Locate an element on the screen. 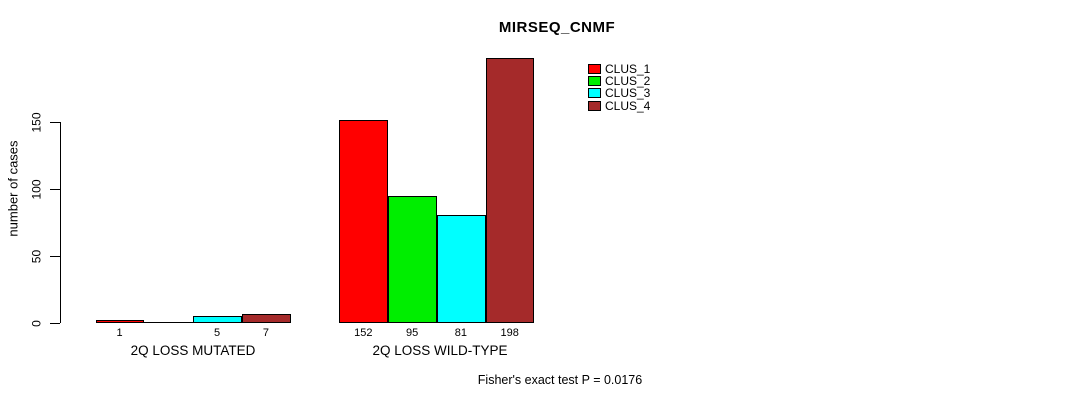 This screenshot has width=1090, height=400. bar-value-label: 5 is located at coordinates (217, 333).